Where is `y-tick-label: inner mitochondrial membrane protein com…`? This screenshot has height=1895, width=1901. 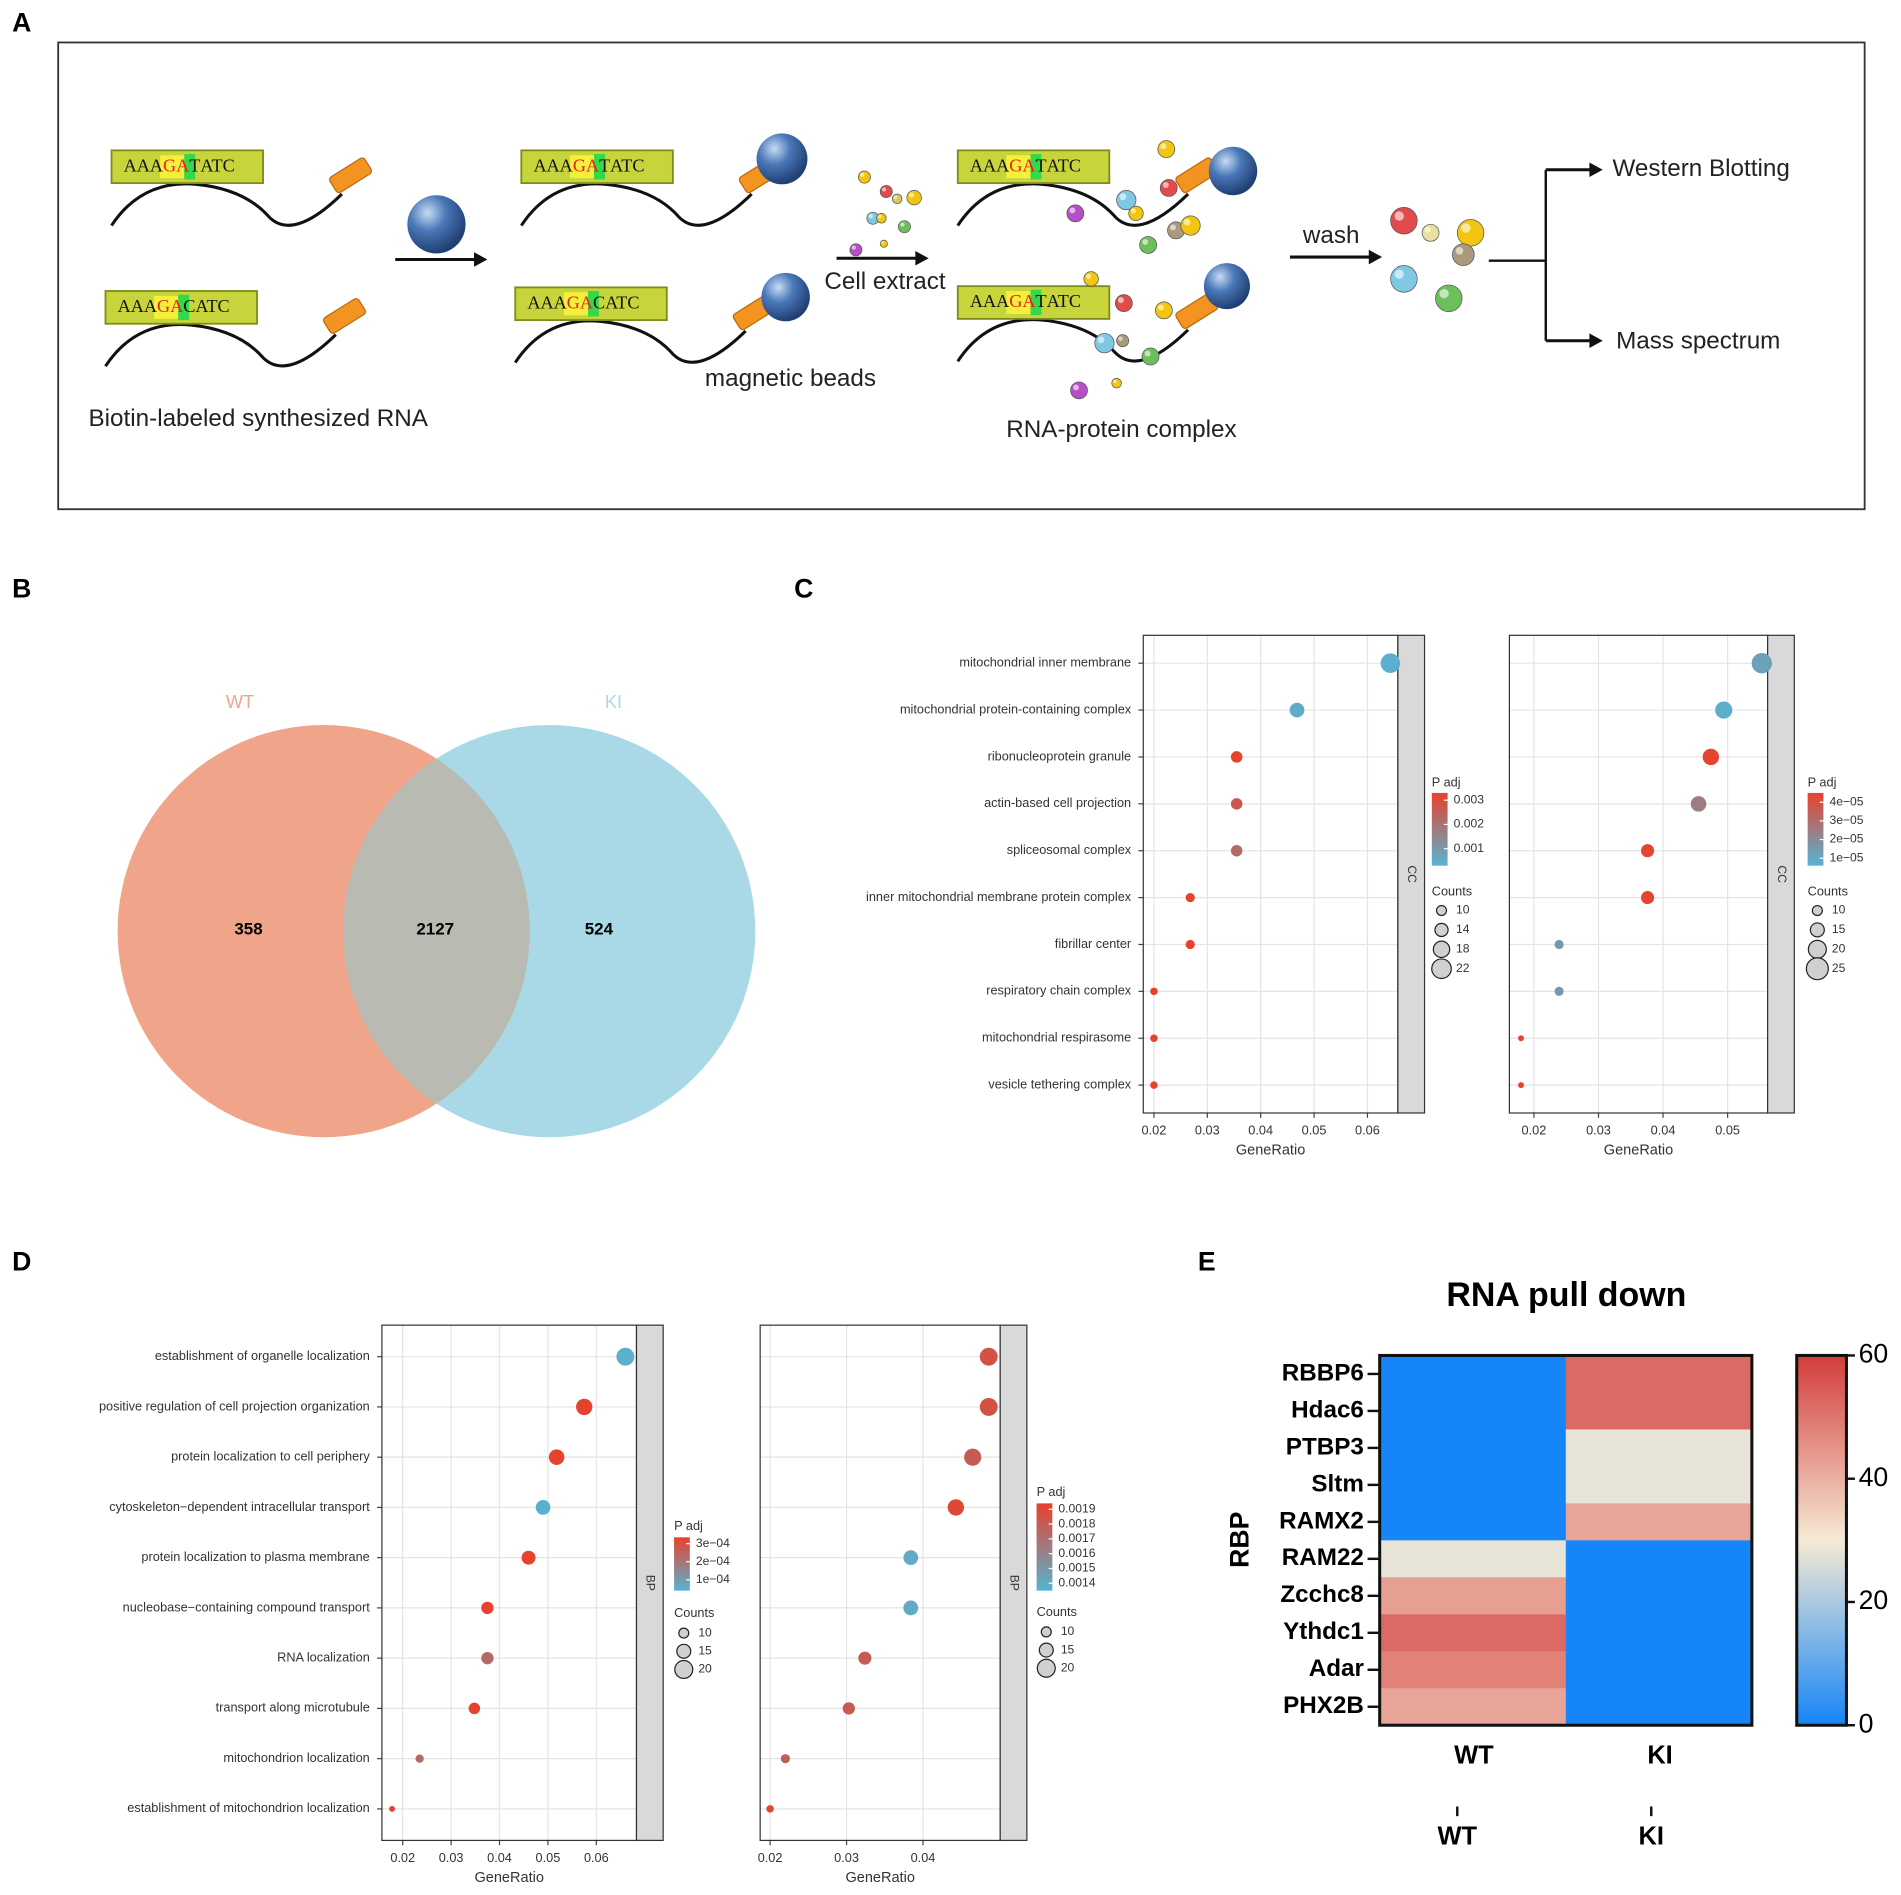
y-tick-label: inner mitochondrial membrane protein com… is located at coordinates (999, 896).